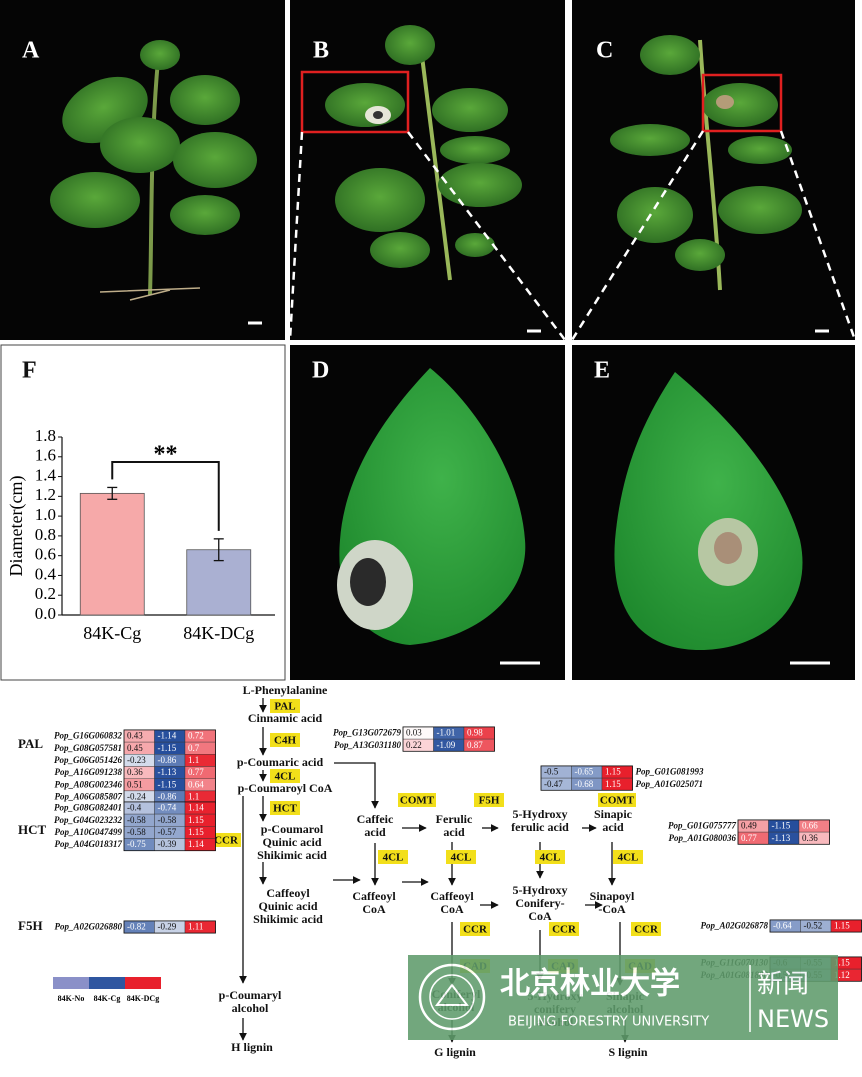 The image size is (862, 1077). Describe the element at coordinates (167, 736) in the screenshot. I see `heatmap-value: -1.14` at that location.